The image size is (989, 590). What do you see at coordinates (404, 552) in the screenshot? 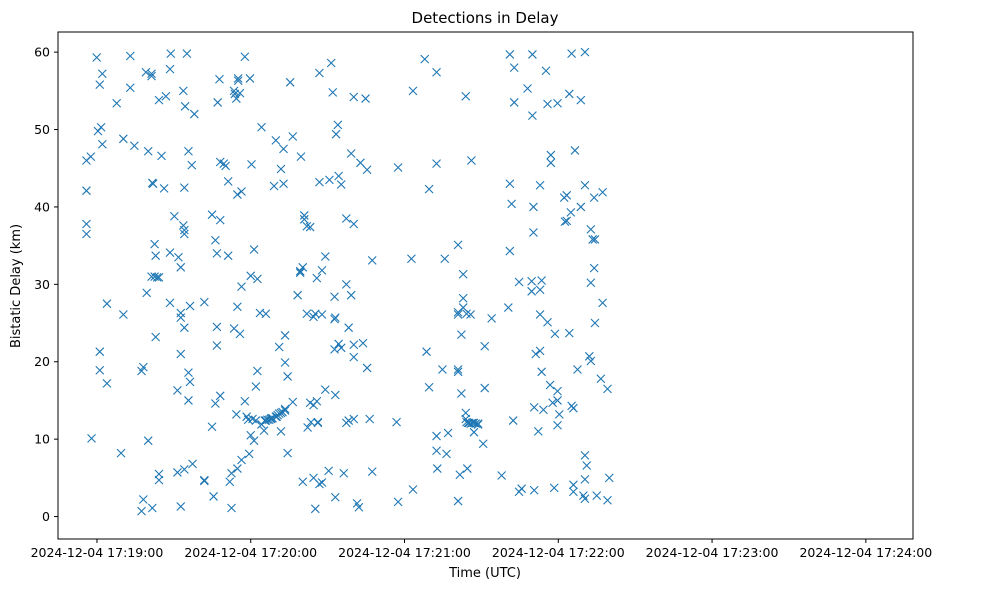
I see `x-tick-label: 2024-12-04 17:21:00` at bounding box center [404, 552].